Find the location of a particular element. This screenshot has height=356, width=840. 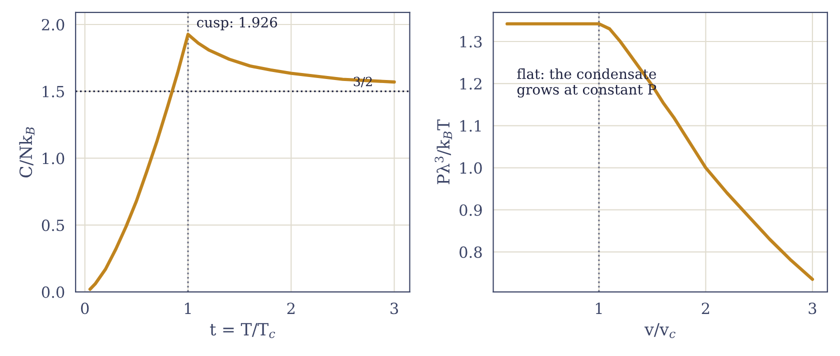

x-axis-title: v/v$_{c}$ is located at coordinates (660, 330).